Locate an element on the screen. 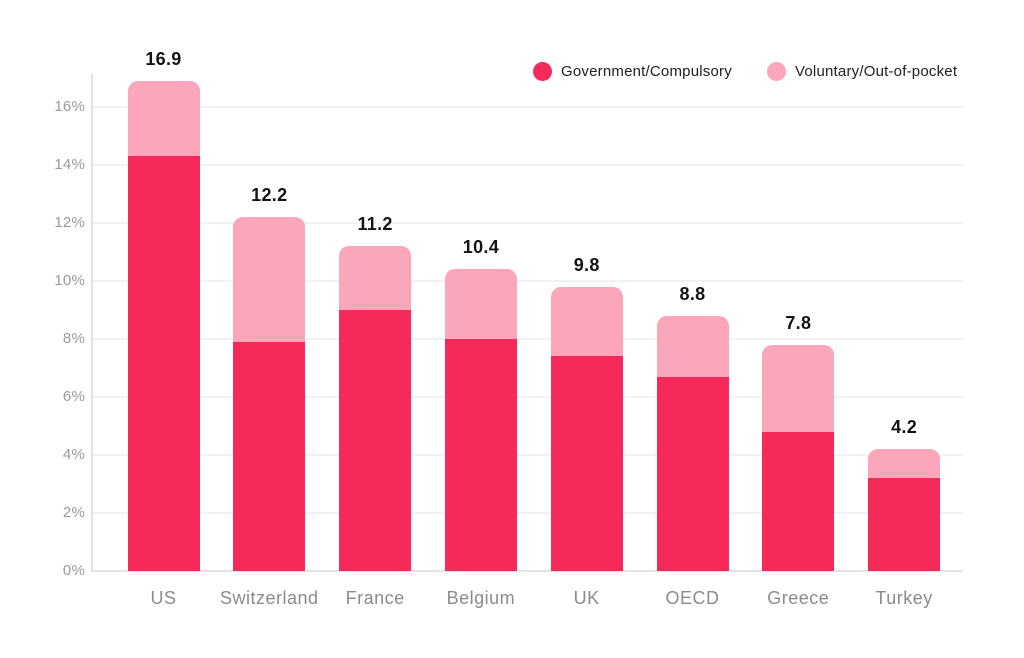 The height and width of the screenshot is (658, 1024). value-label-switzerland: 12.2 is located at coordinates (269, 195).